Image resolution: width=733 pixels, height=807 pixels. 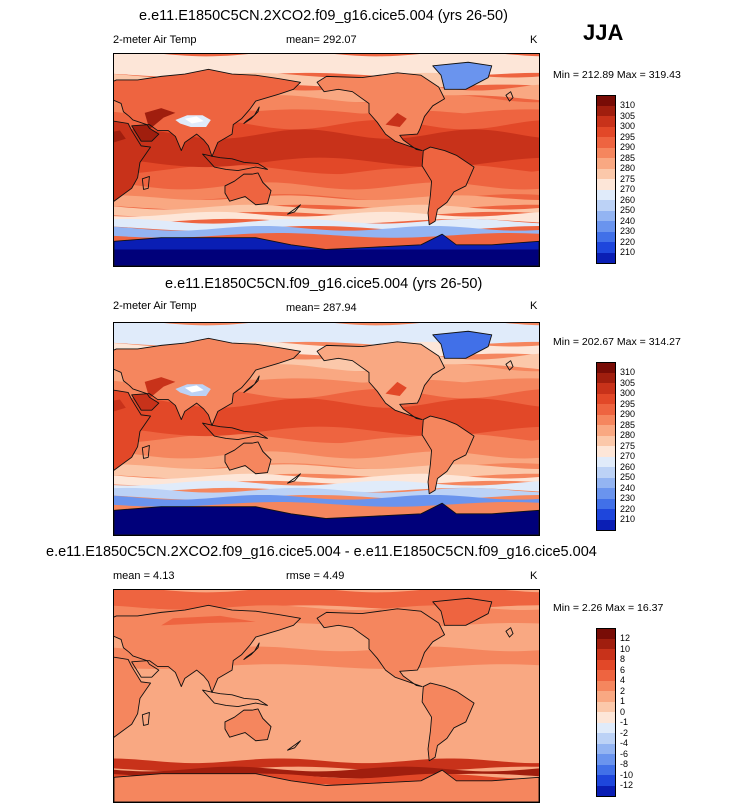 I want to click on panel-2-mean-label: mean= 287.94, so click(x=321, y=308).